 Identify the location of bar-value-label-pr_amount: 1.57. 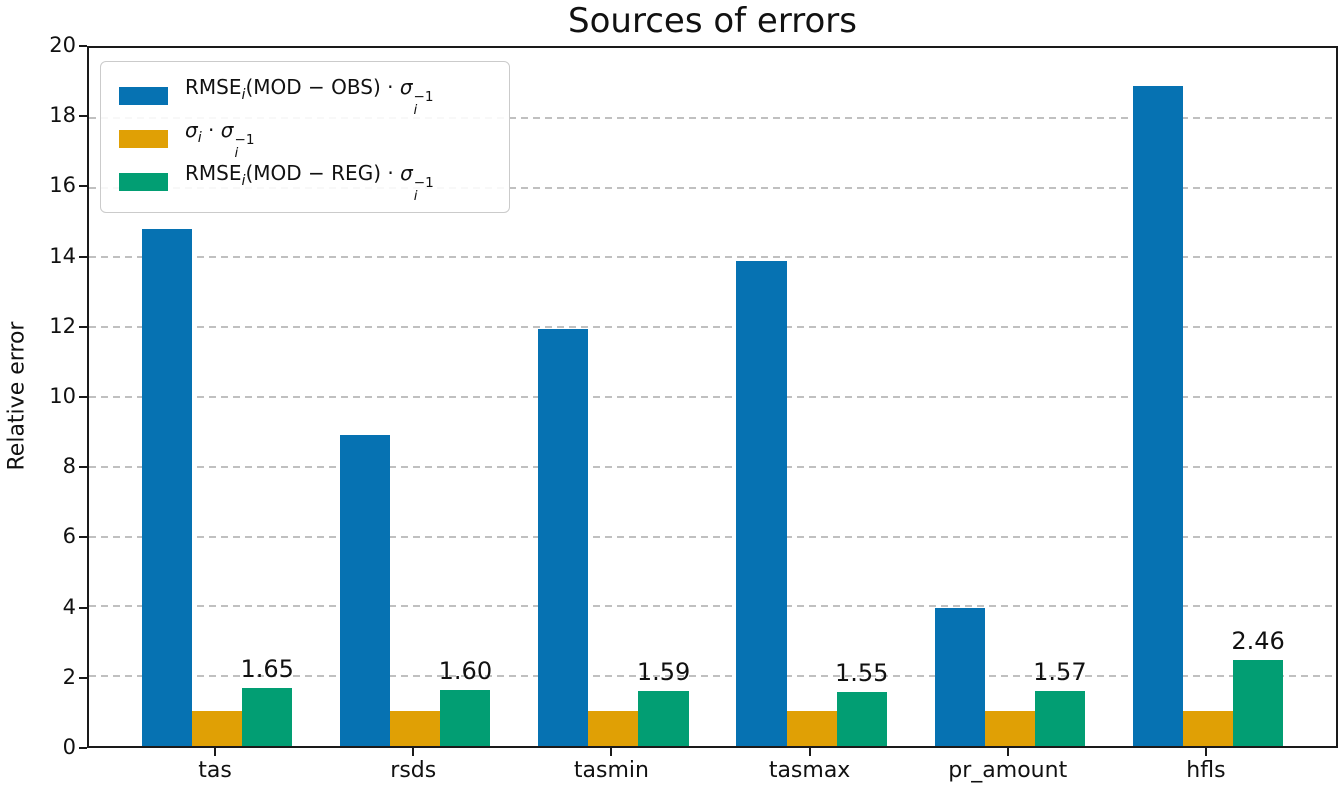
(1060, 672).